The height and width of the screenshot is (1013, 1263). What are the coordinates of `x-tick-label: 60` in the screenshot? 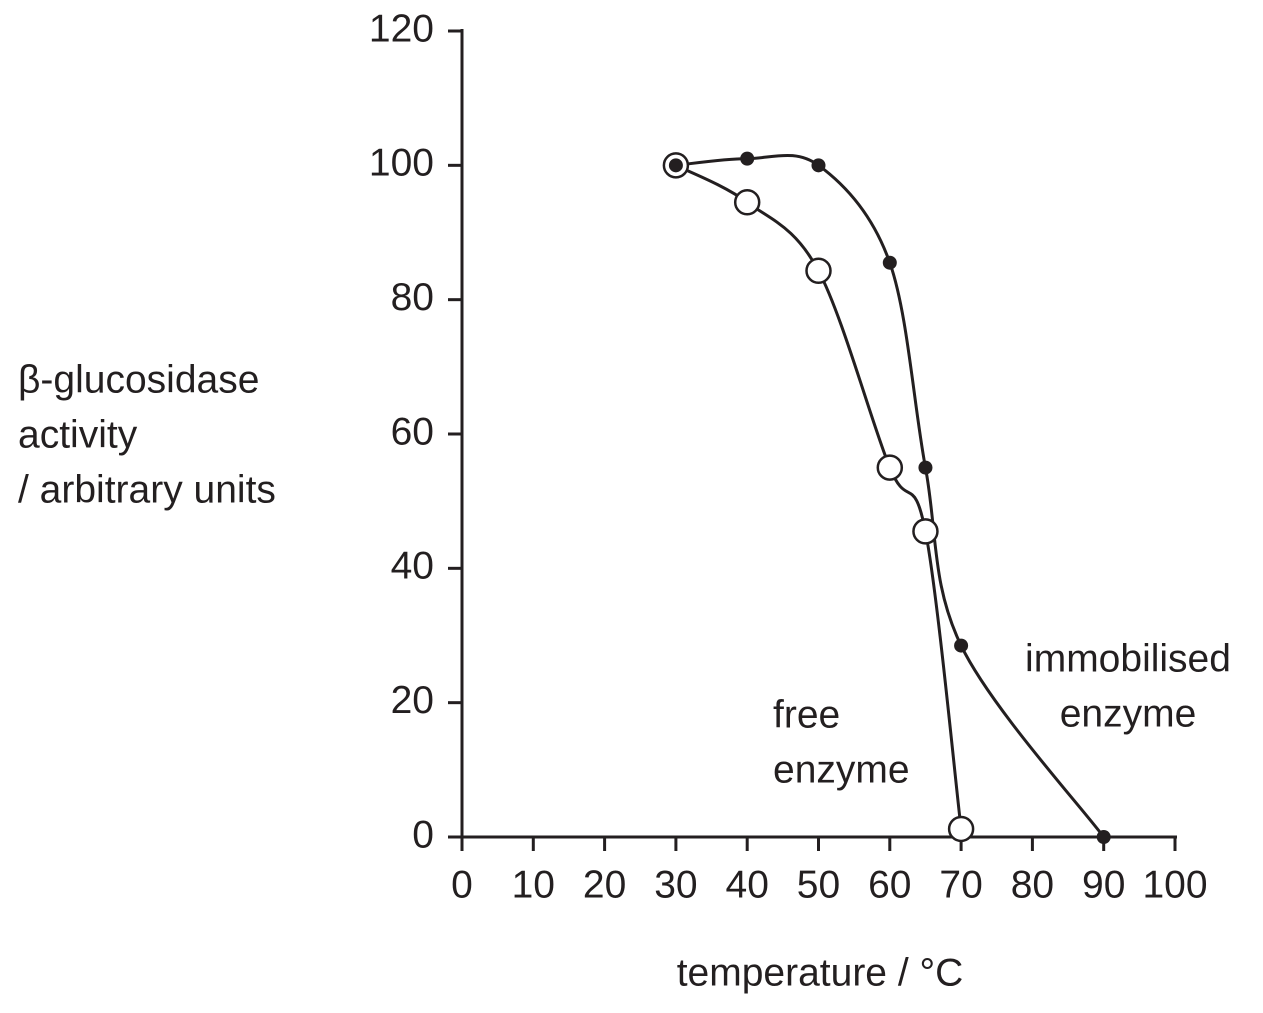 It's located at (889, 884).